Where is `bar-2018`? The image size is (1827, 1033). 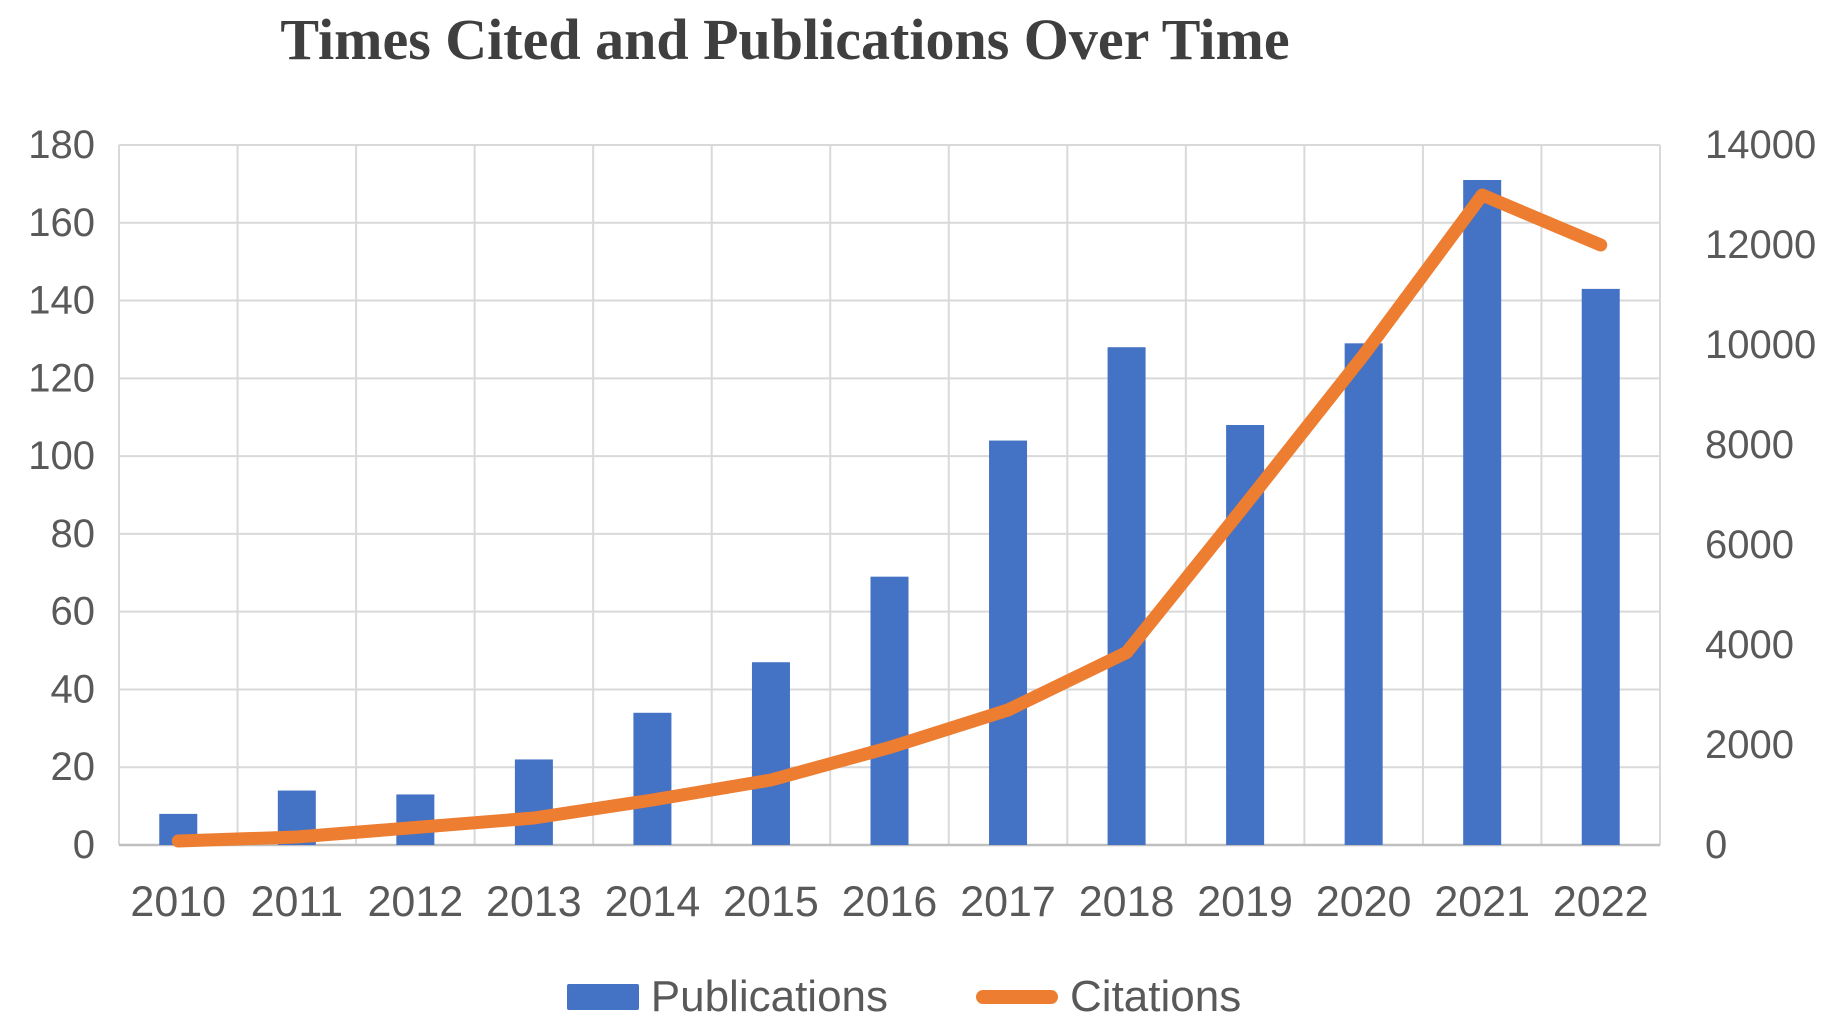 bar-2018 is located at coordinates (1126, 596).